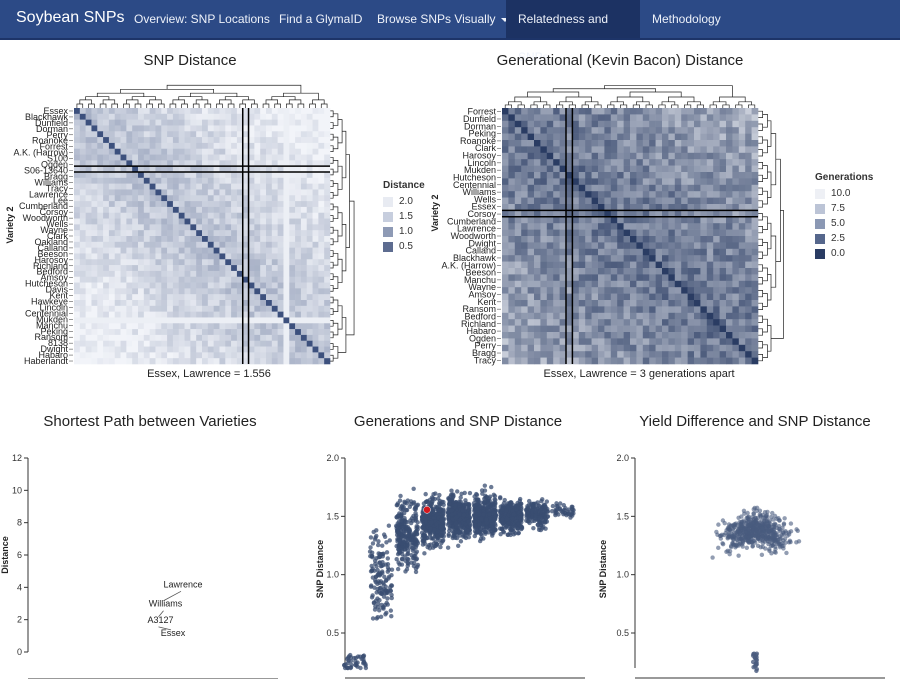  Describe the element at coordinates (686, 19) in the screenshot. I see `nav-item-methodology: Methodology` at that location.